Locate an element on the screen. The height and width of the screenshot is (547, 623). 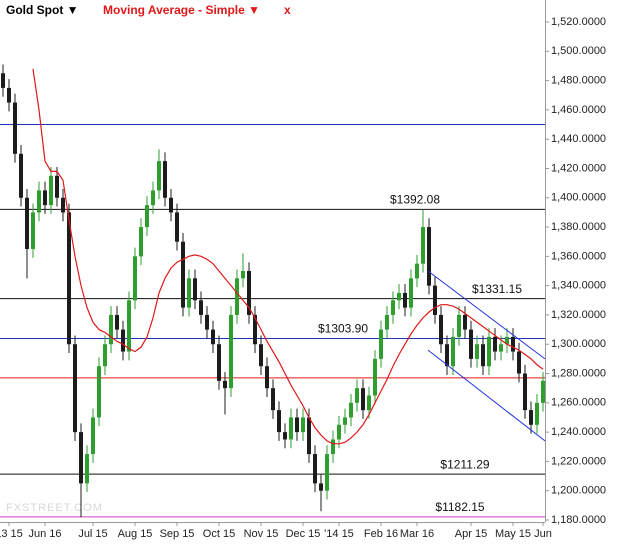
x-tick-label: Jul 15 is located at coordinates (92, 534).